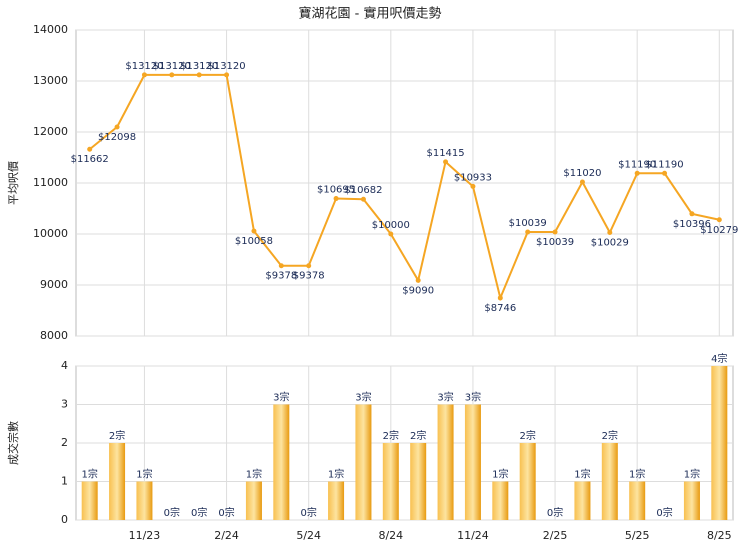 Image resolution: width=740 pixels, height=550 pixels. I want to click on data-label: $10029, so click(610, 243).